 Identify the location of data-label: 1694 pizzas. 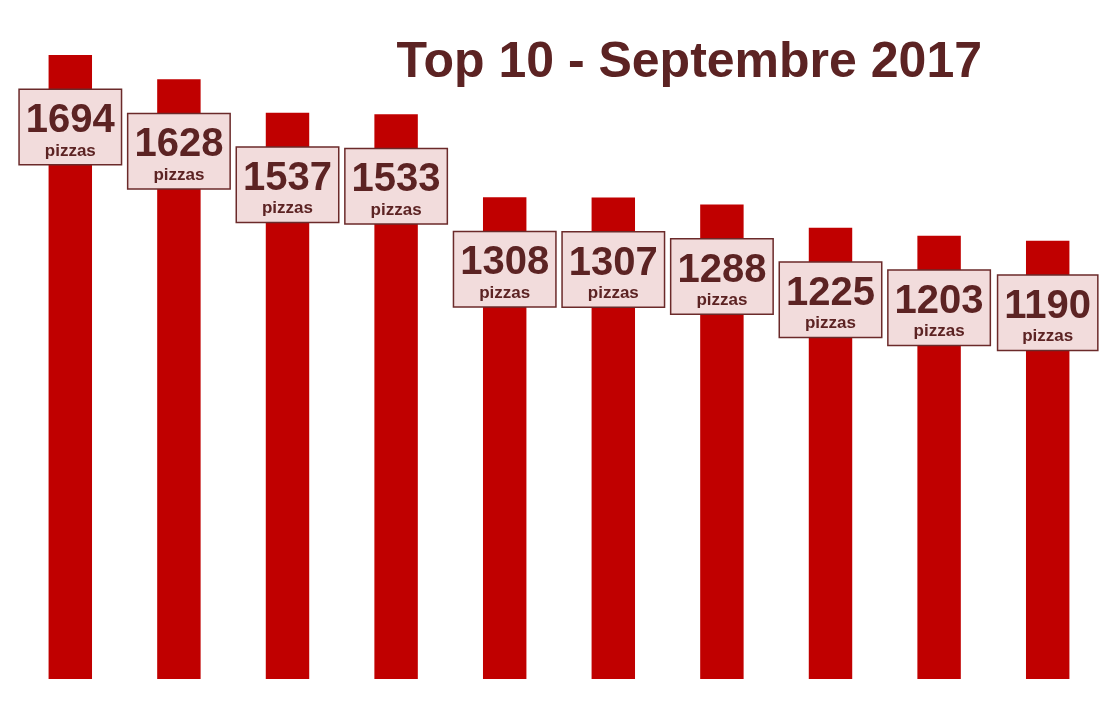
(70, 128).